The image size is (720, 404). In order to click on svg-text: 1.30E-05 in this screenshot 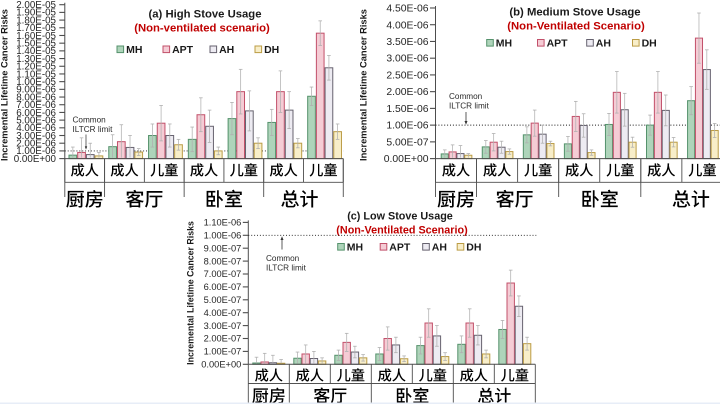, I will do `click(36, 59)`.